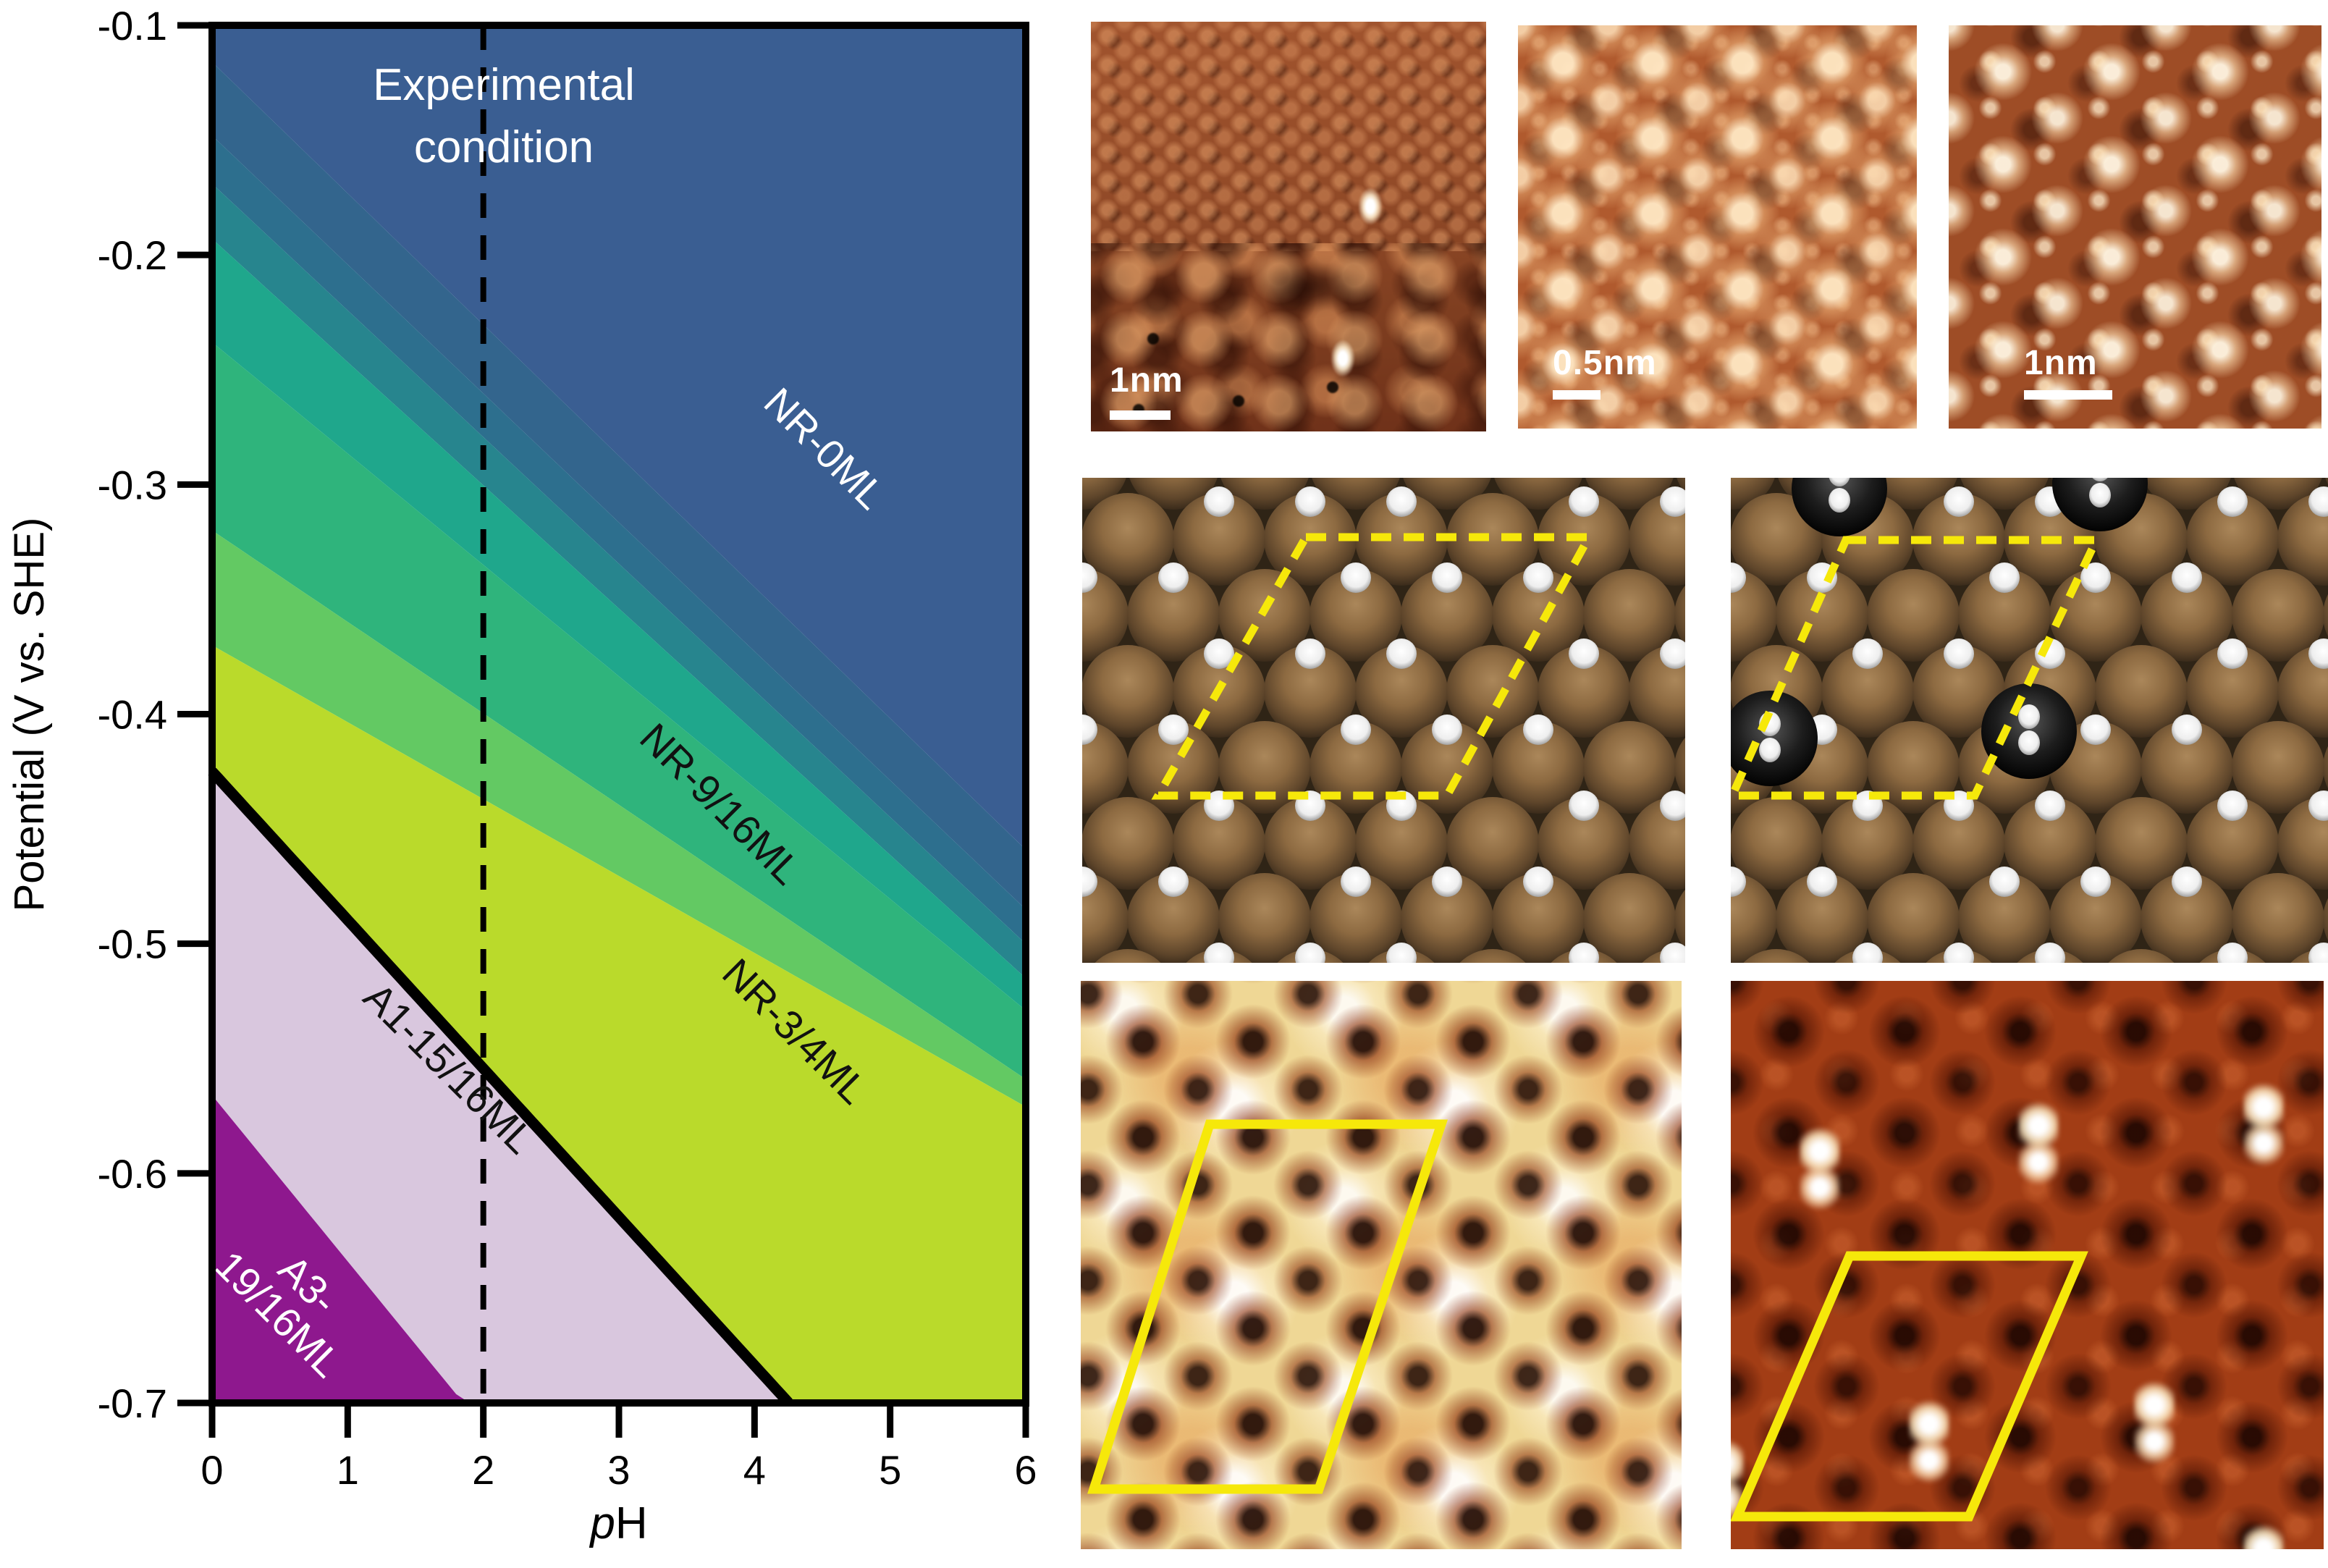  What do you see at coordinates (133, 1174) in the screenshot?
I see `svg-text: -0.6` at bounding box center [133, 1174].